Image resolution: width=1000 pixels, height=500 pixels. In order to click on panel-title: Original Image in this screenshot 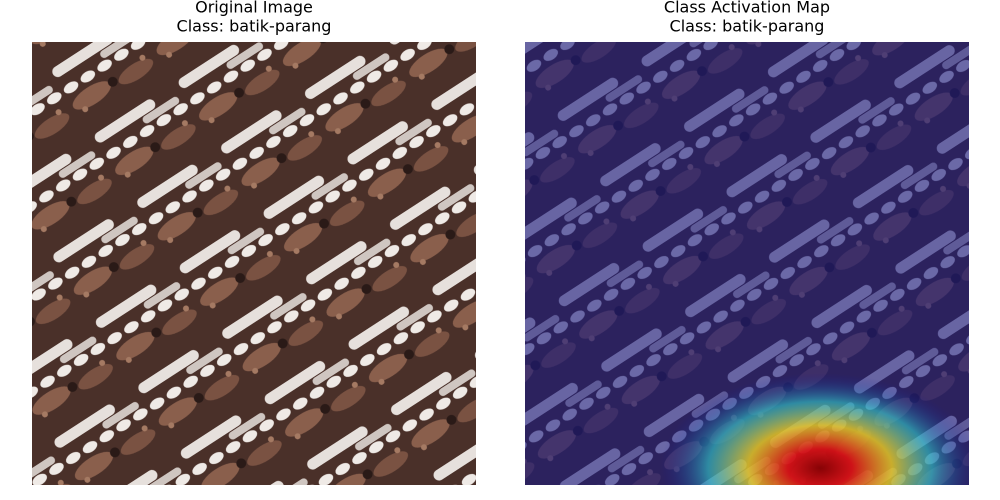, I will do `click(254, 8)`.